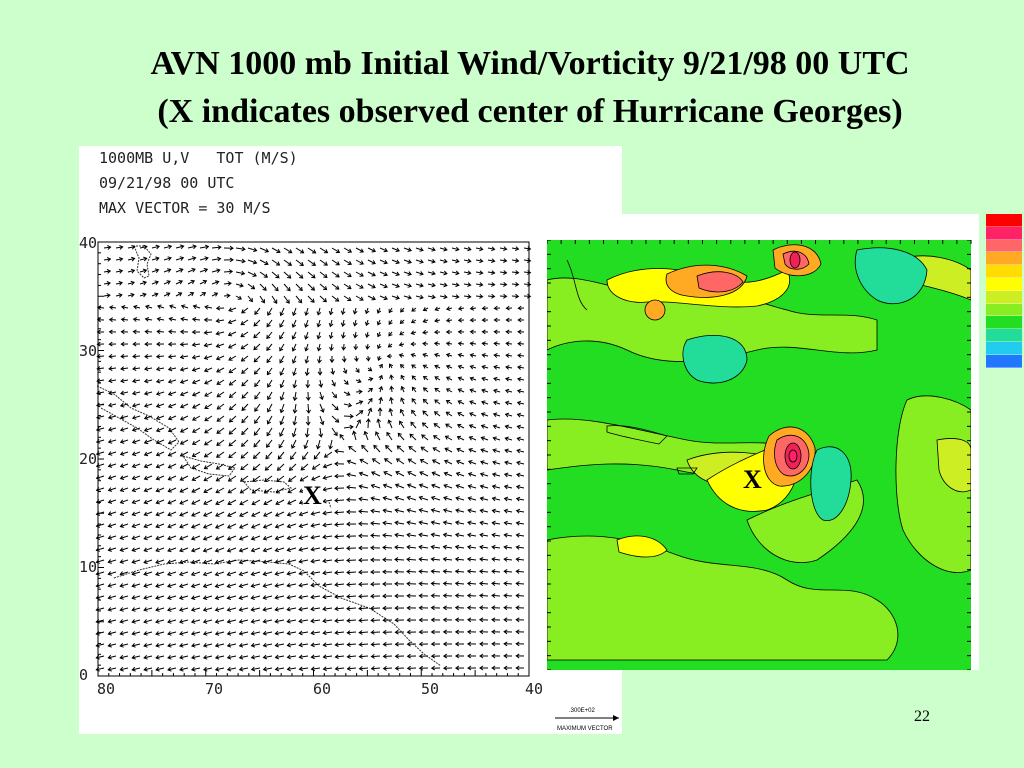 The image size is (1024, 768). I want to click on color-key-swatch, so click(1004, 220).